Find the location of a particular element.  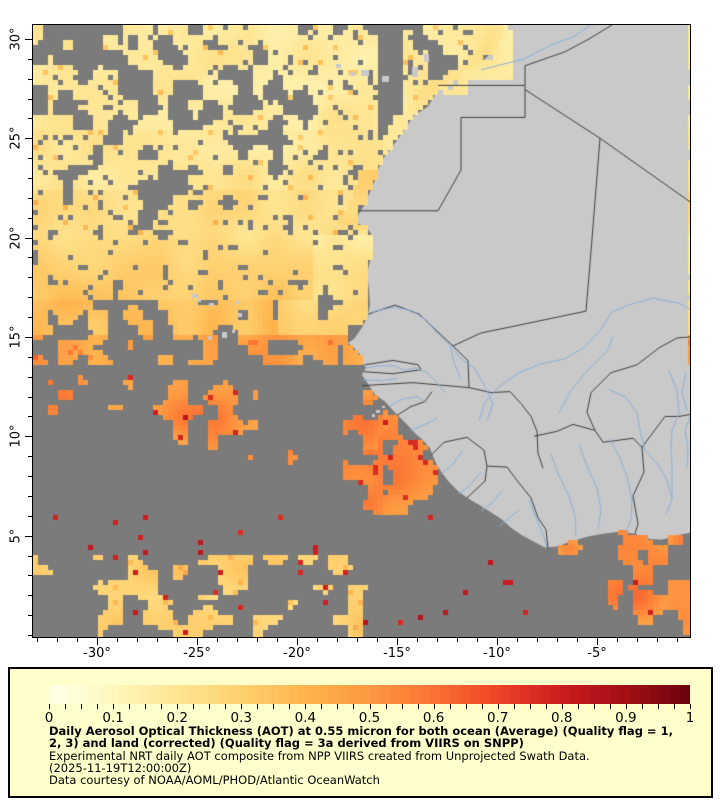

x-tick-label: -20° is located at coordinates (297, 653).